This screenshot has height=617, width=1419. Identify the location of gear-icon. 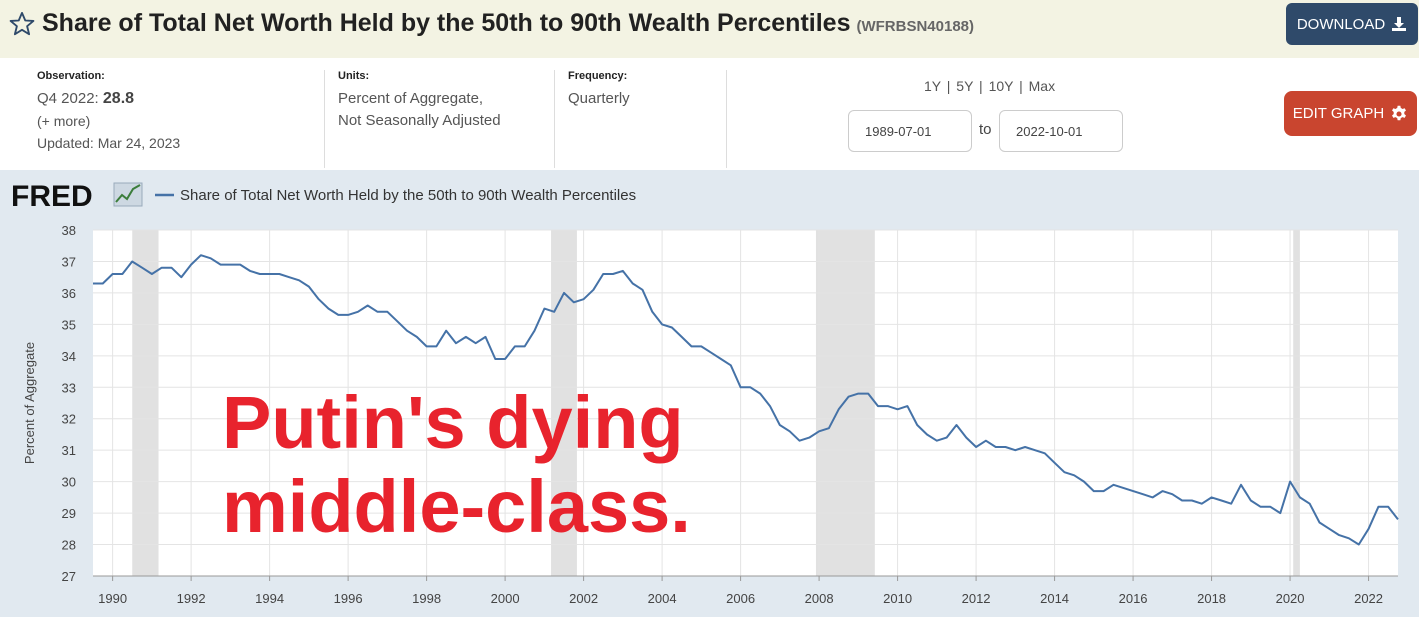
(1399, 112).